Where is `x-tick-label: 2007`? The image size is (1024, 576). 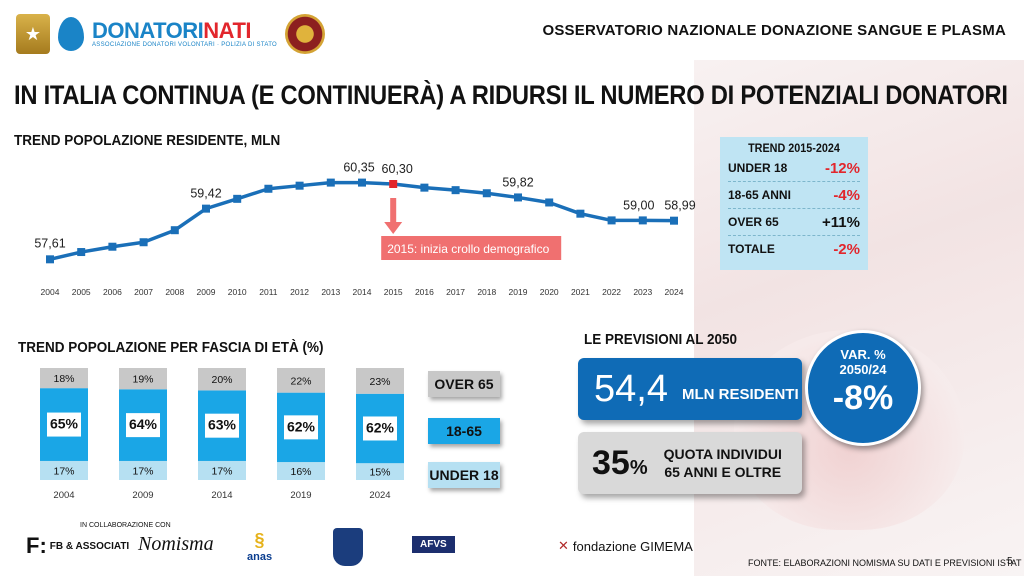 x-tick-label: 2007 is located at coordinates (143, 292).